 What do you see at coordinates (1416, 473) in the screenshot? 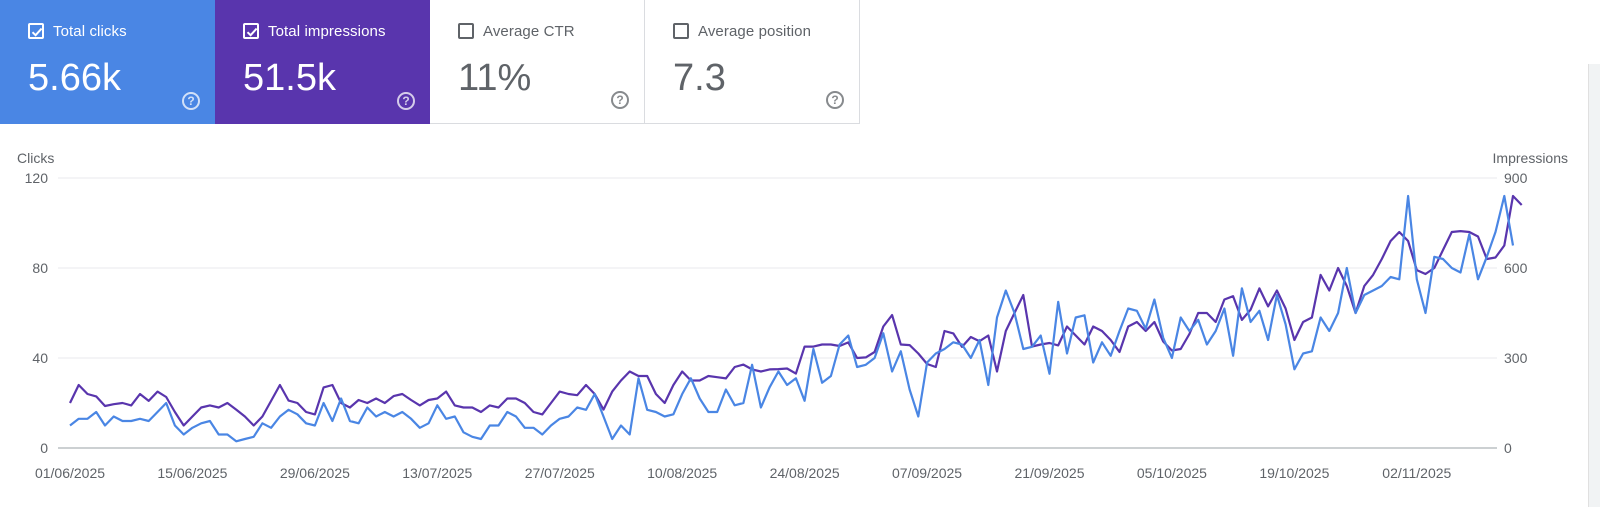
I see `x-tick-label: 02/11/2025` at bounding box center [1416, 473].